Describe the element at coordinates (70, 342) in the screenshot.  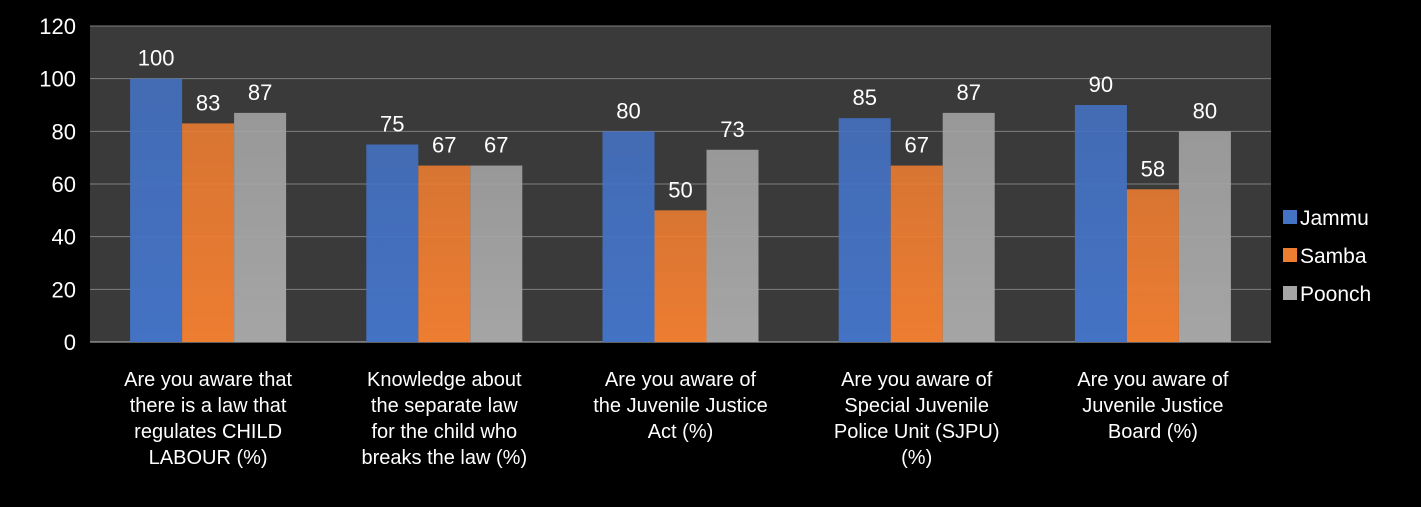
I see `y-tick-label: 0` at that location.